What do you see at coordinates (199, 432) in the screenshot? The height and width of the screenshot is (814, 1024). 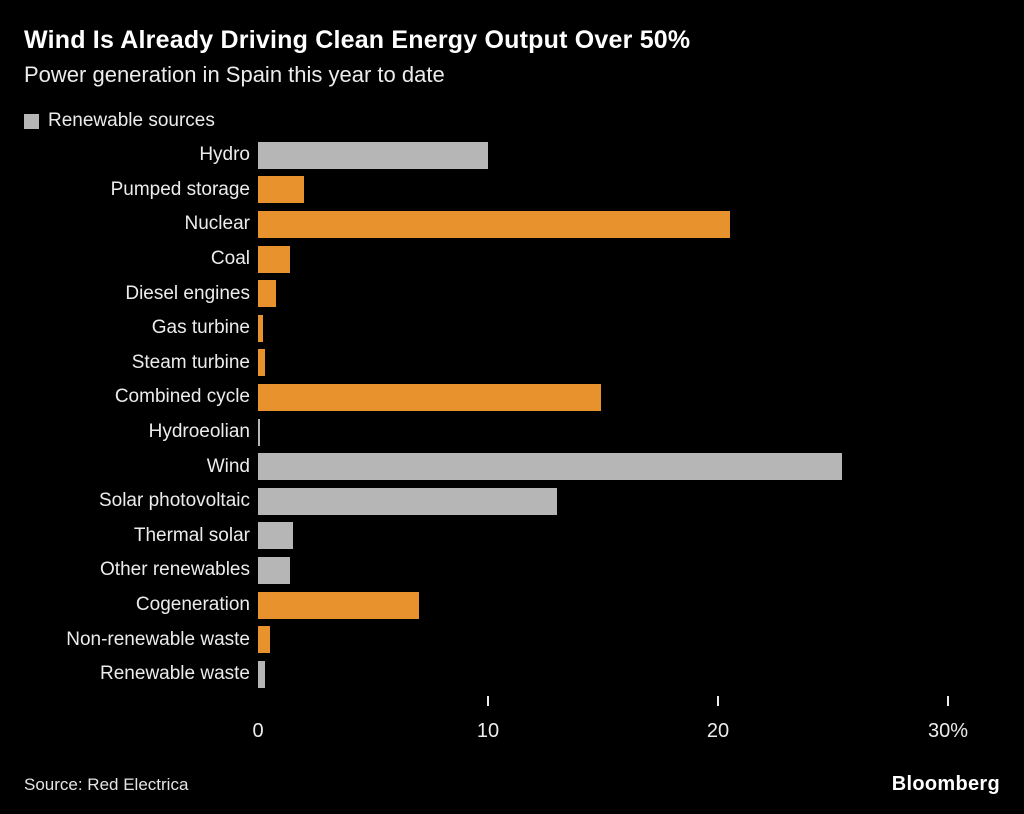 I see `category-label: Hydroeolian` at bounding box center [199, 432].